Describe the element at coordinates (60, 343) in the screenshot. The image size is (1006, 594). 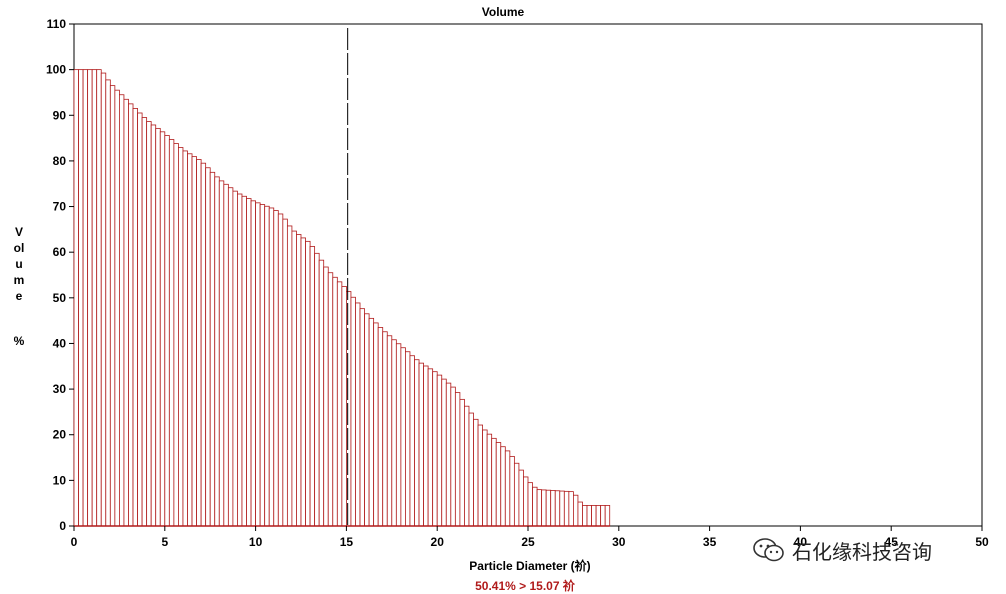
I see `y-tick-label: 40` at that location.